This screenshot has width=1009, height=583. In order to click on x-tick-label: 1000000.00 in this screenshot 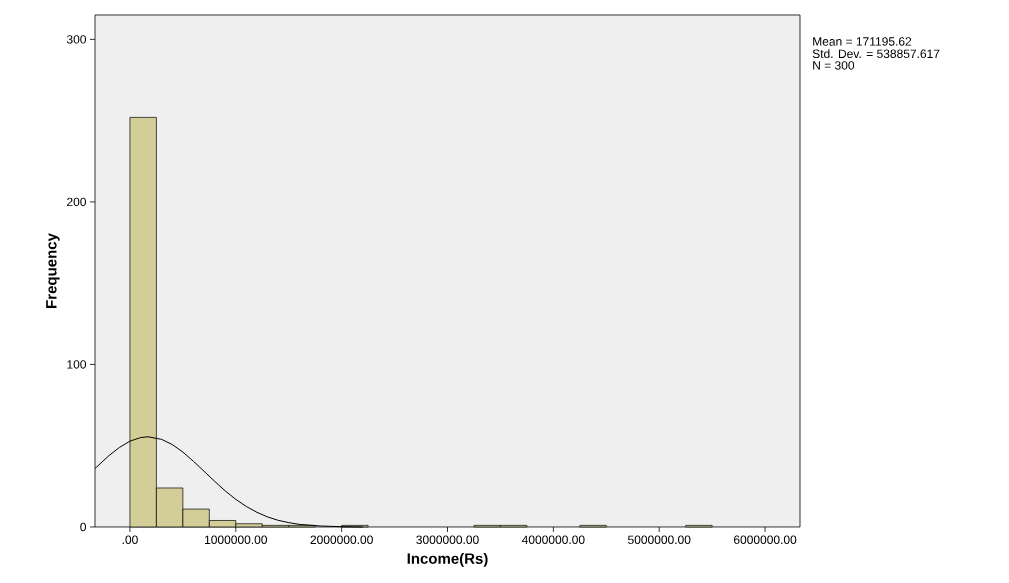, I will do `click(236, 540)`.